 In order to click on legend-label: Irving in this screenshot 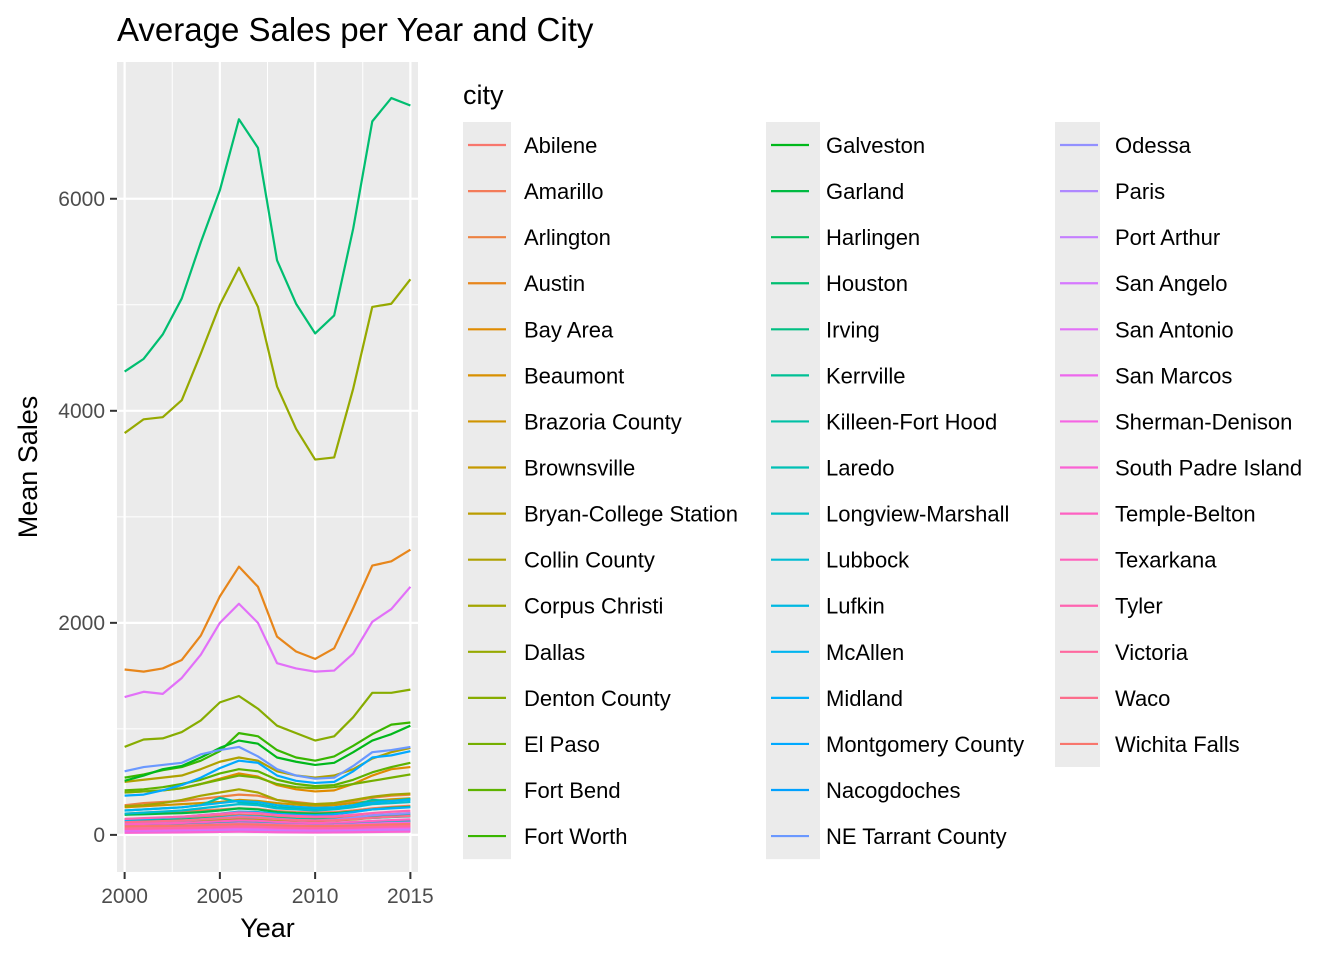, I will do `click(853, 329)`.